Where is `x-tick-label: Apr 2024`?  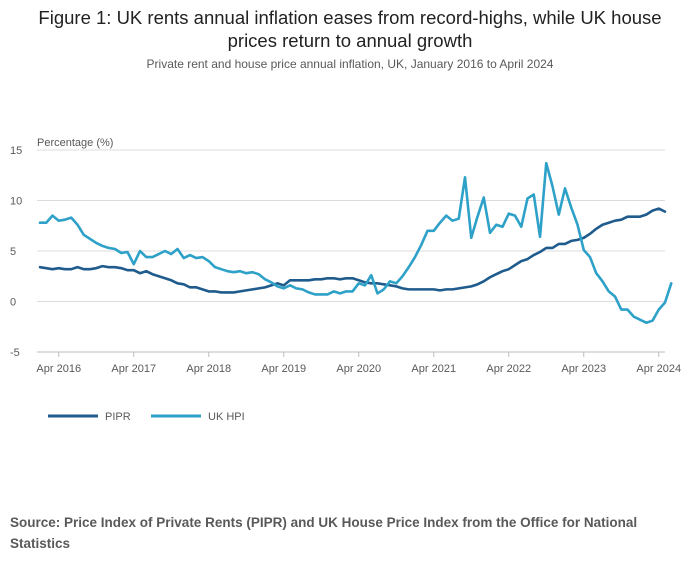
x-tick-label: Apr 2024 is located at coordinates (658, 369).